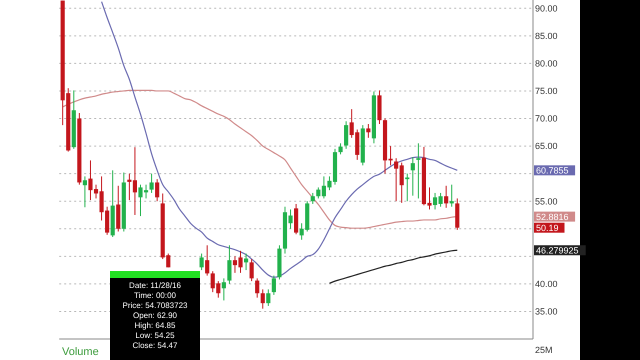  What do you see at coordinates (547, 227) in the screenshot?
I see `text: 50.19` at bounding box center [547, 227].